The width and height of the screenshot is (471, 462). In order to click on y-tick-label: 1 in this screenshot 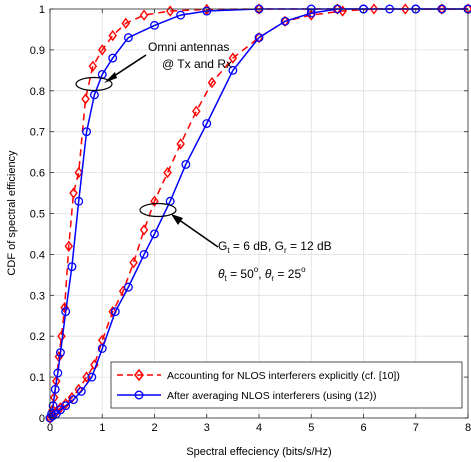, I will do `click(42, 10)`.